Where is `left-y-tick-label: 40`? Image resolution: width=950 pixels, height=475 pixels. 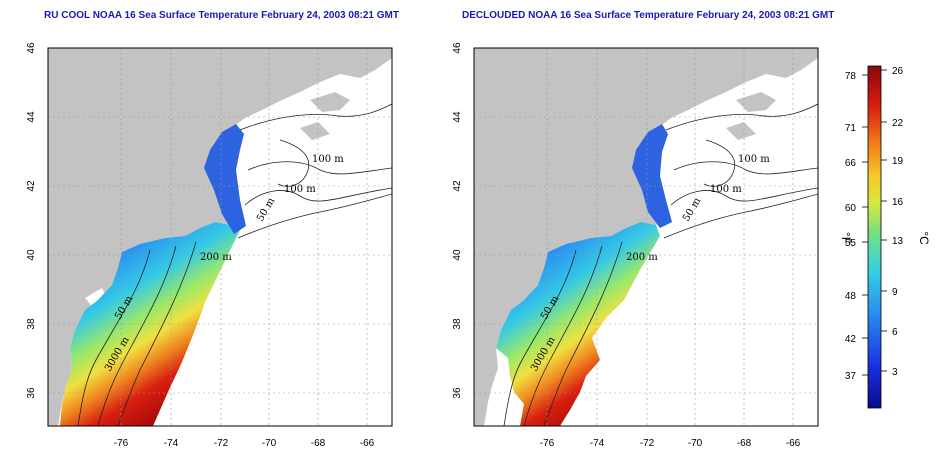 left-y-tick-label: 40 is located at coordinates (31, 255).